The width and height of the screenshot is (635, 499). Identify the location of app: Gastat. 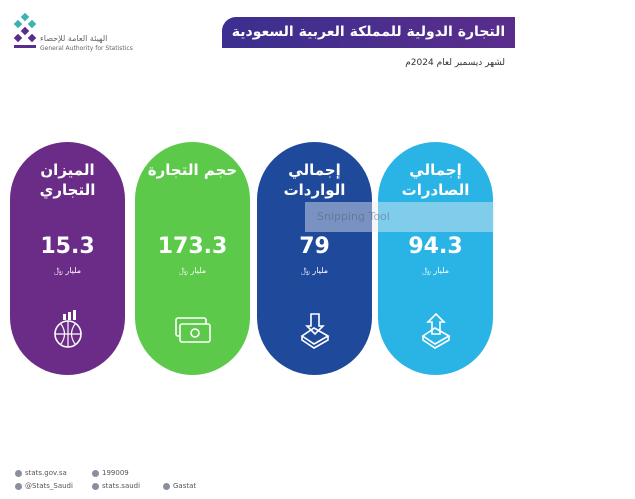
(185, 486).